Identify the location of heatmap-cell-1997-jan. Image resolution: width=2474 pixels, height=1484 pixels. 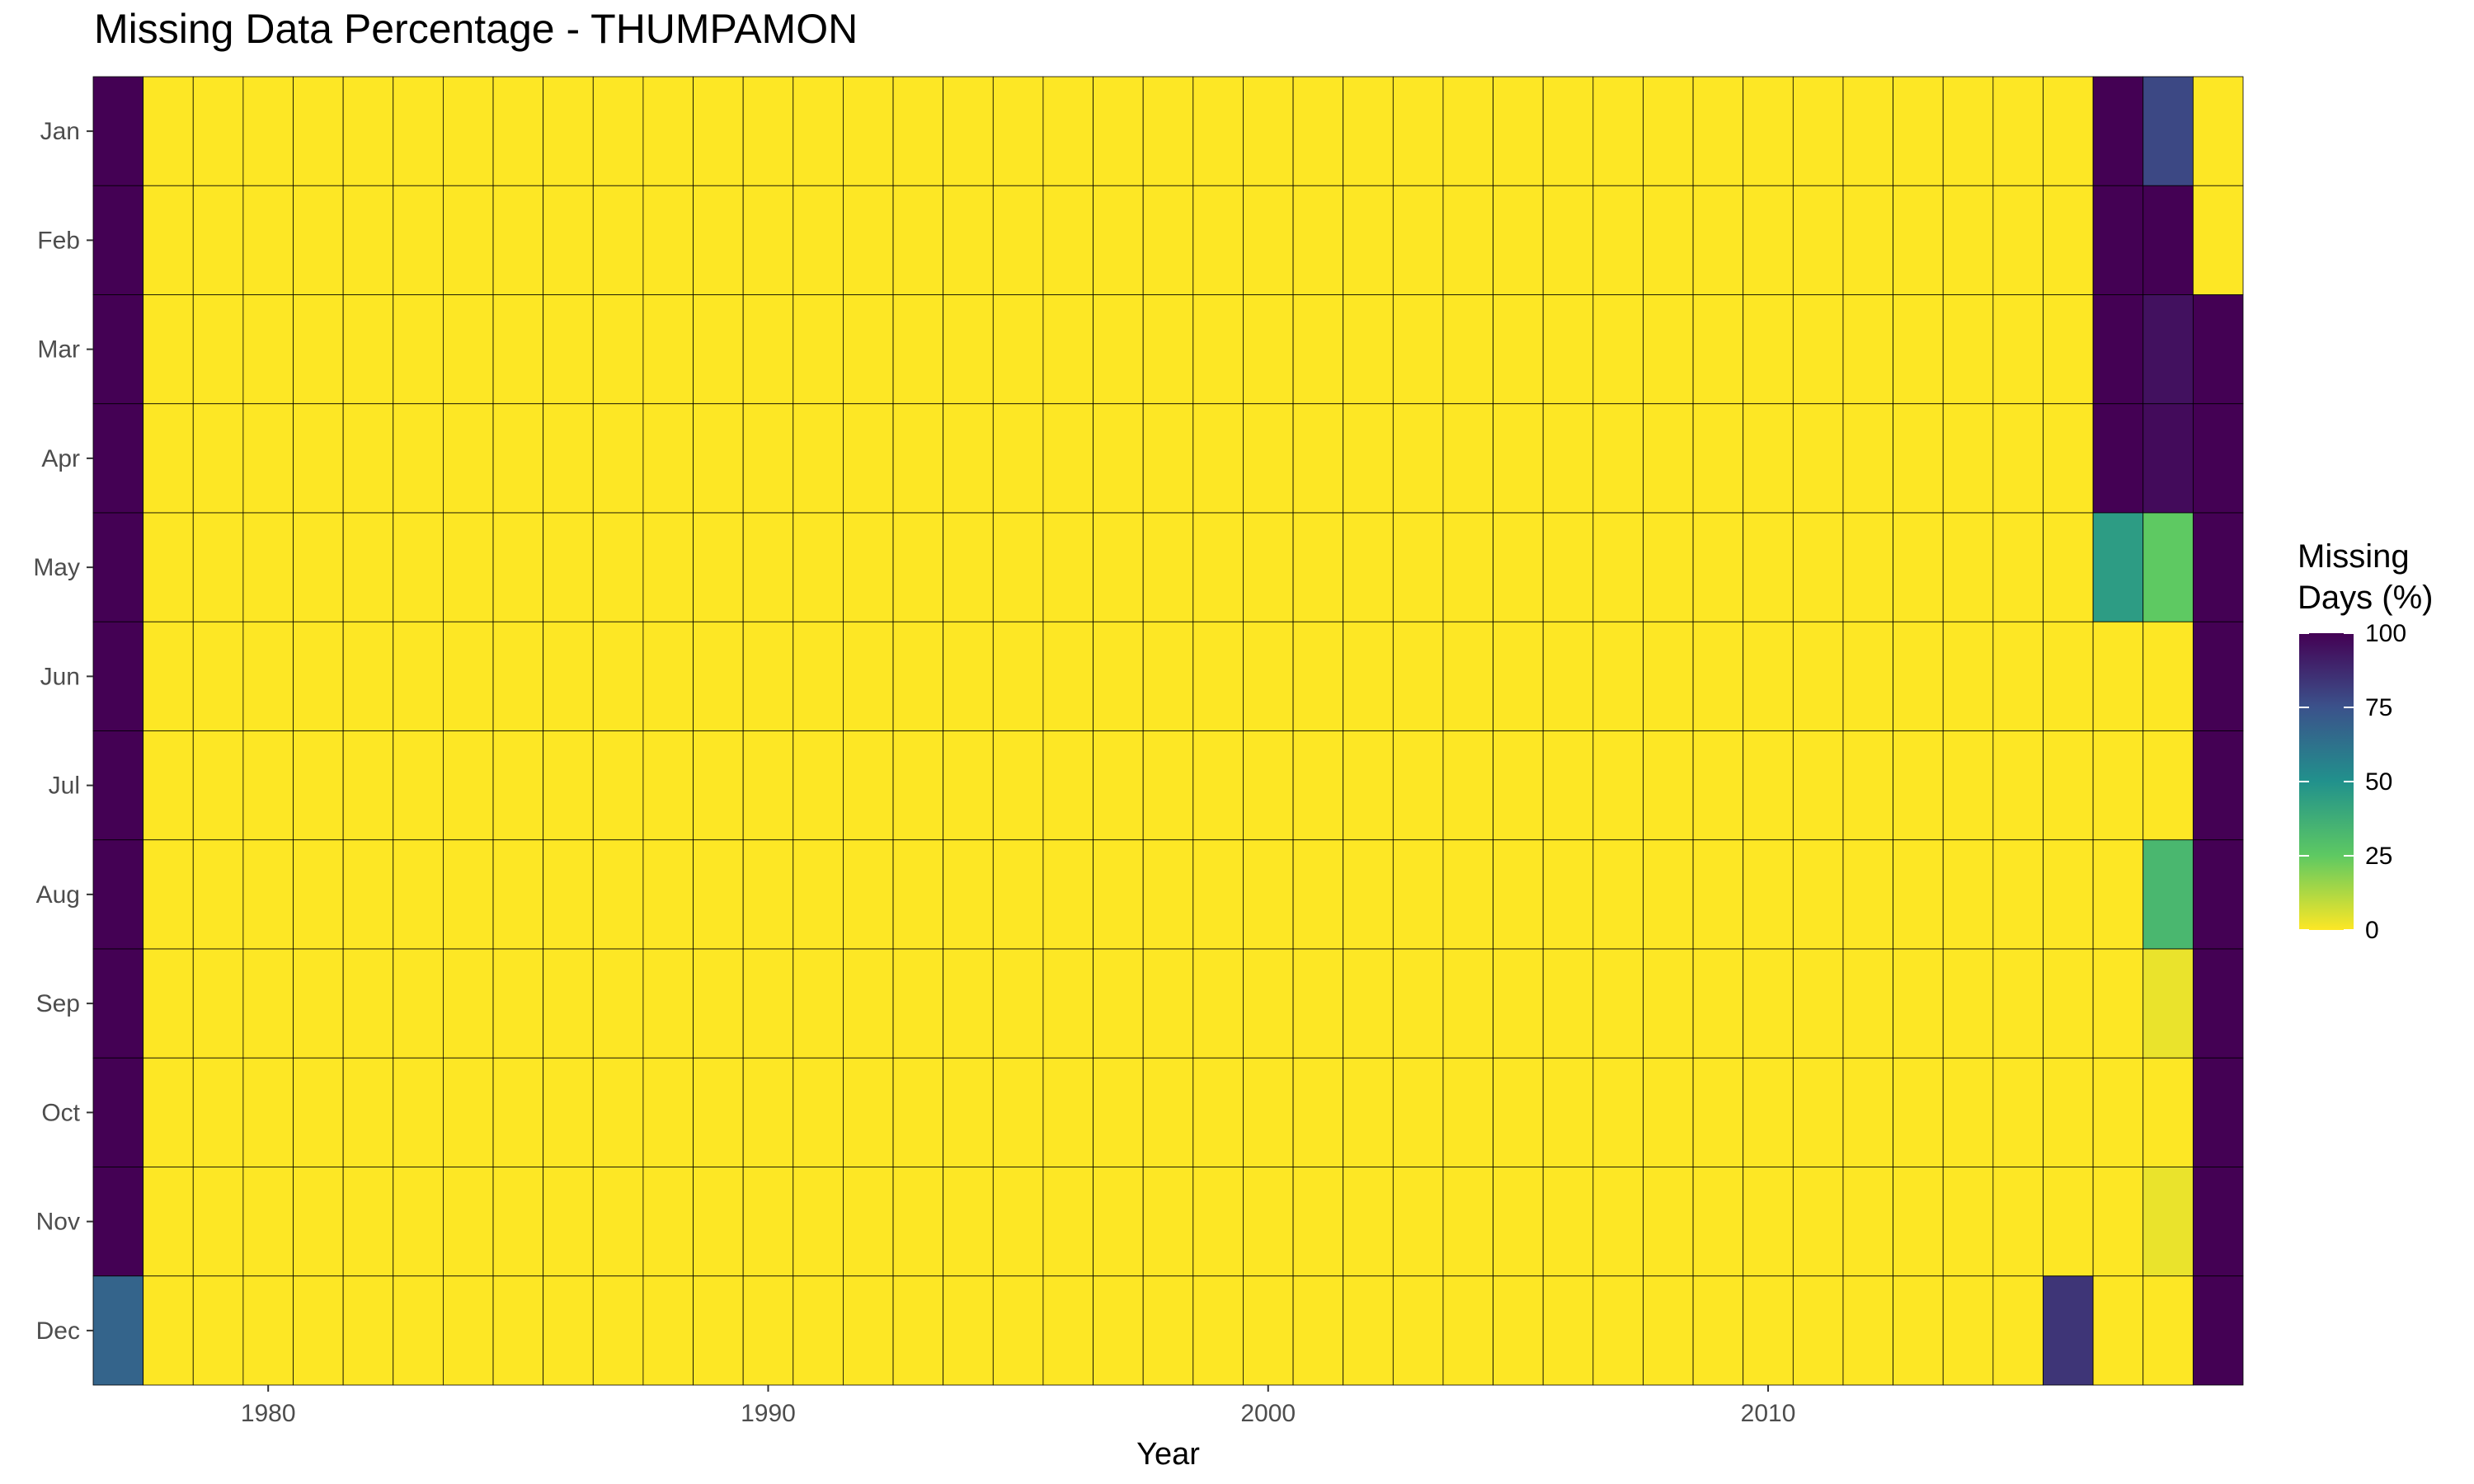
(1118, 131).